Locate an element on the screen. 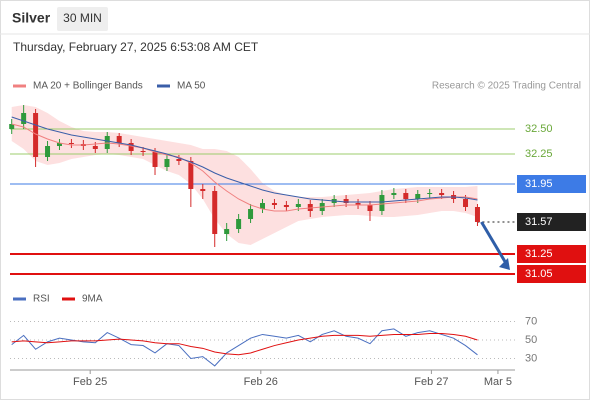 The image size is (590, 400). x-tick-label: Feb 25 is located at coordinates (90, 382).